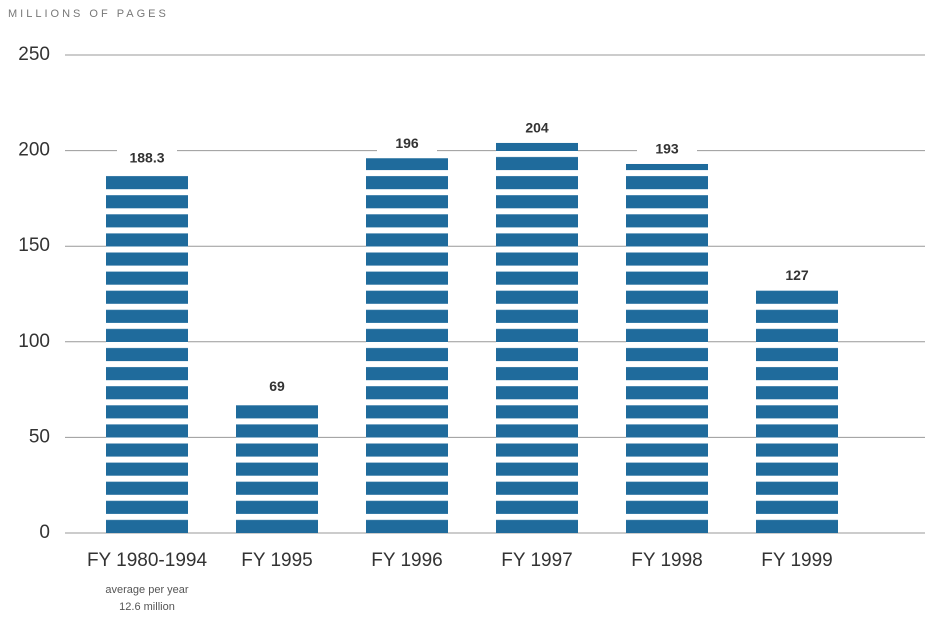 The image size is (925, 622). What do you see at coordinates (406, 560) in the screenshot?
I see `x-tick-label: FY 1996` at bounding box center [406, 560].